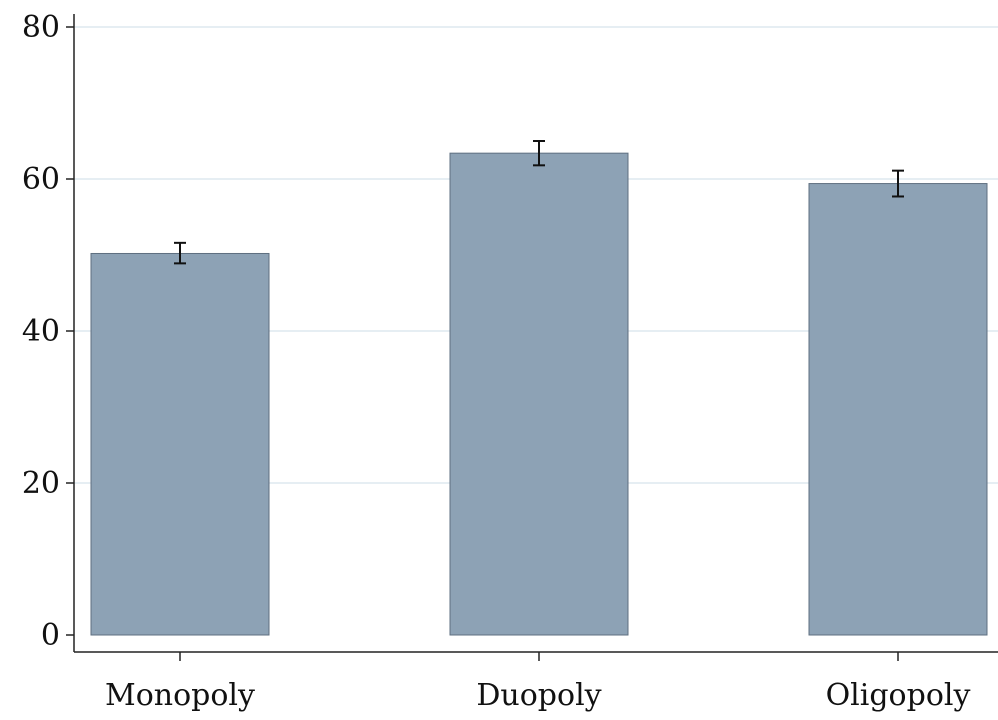 The height and width of the screenshot is (720, 998). I want to click on y-tick-label: 80, so click(41, 27).